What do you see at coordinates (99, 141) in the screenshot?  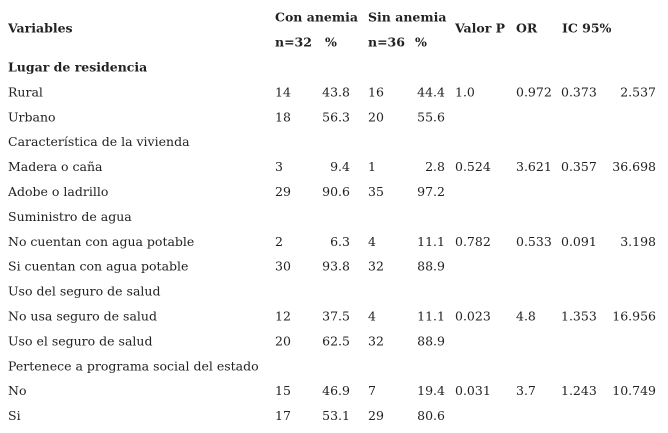 I see `section-title: Característica de la vivienda` at bounding box center [99, 141].